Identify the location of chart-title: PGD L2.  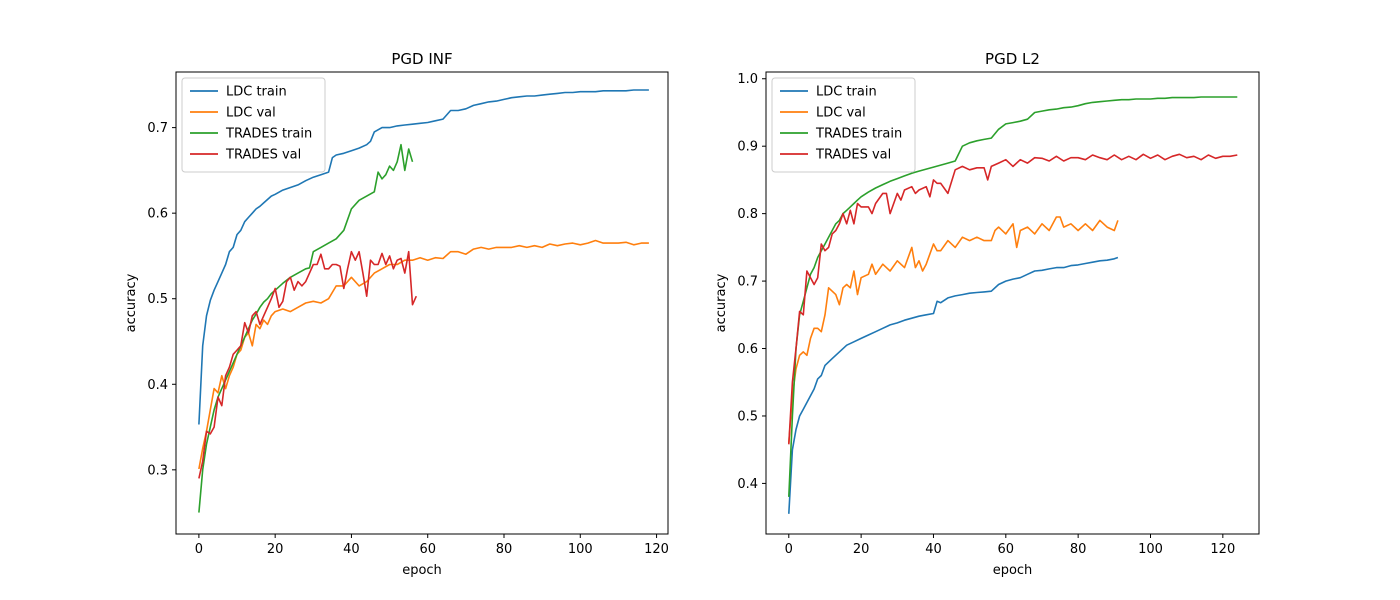
(1012, 59).